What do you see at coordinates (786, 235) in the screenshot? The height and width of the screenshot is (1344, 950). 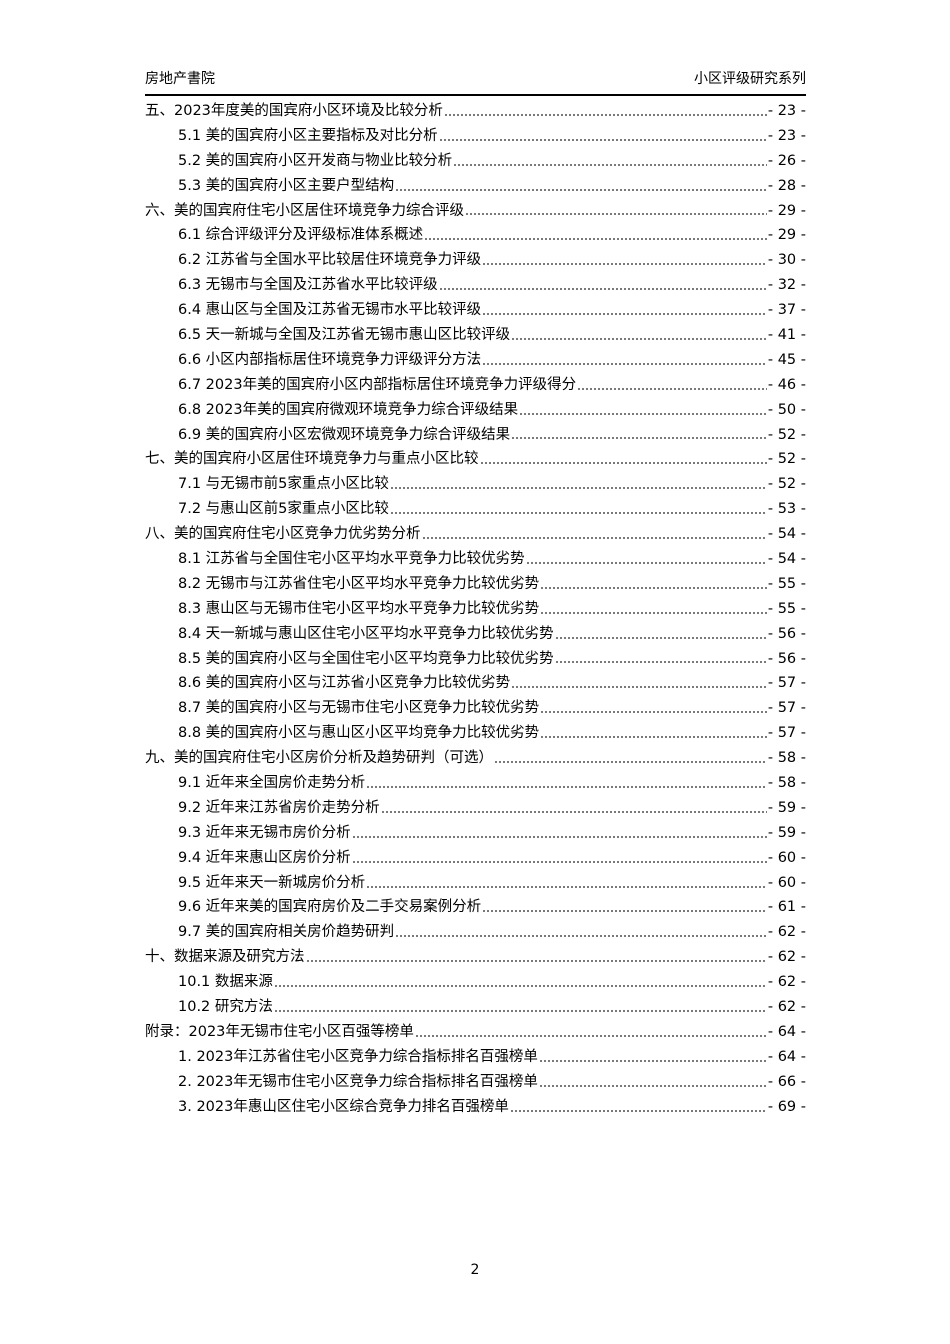 I see `toc-entry-page: - 29 -` at bounding box center [786, 235].